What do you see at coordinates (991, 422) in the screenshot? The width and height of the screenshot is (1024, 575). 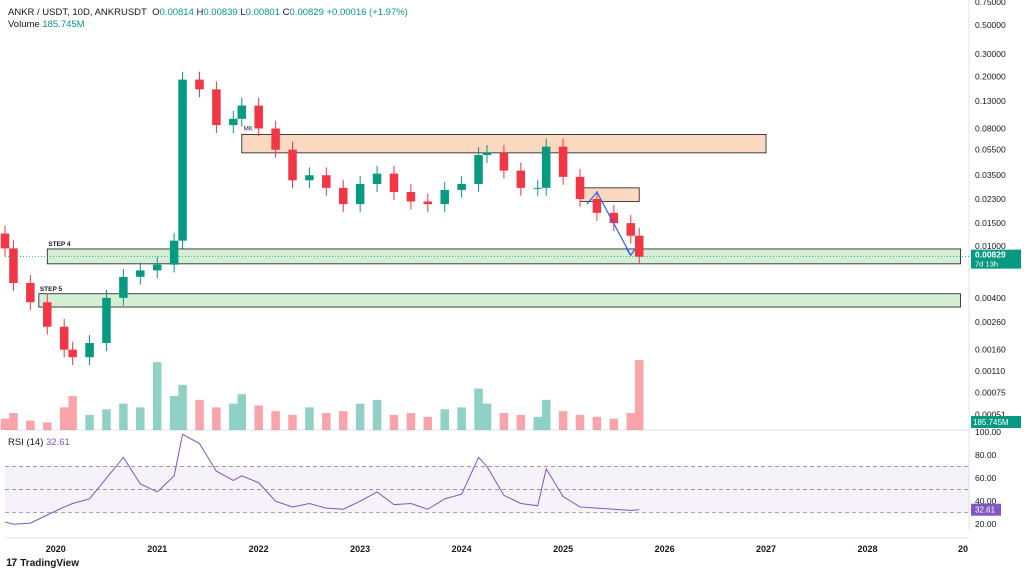 I see `volume-badge-label: 185.745M` at bounding box center [991, 422].